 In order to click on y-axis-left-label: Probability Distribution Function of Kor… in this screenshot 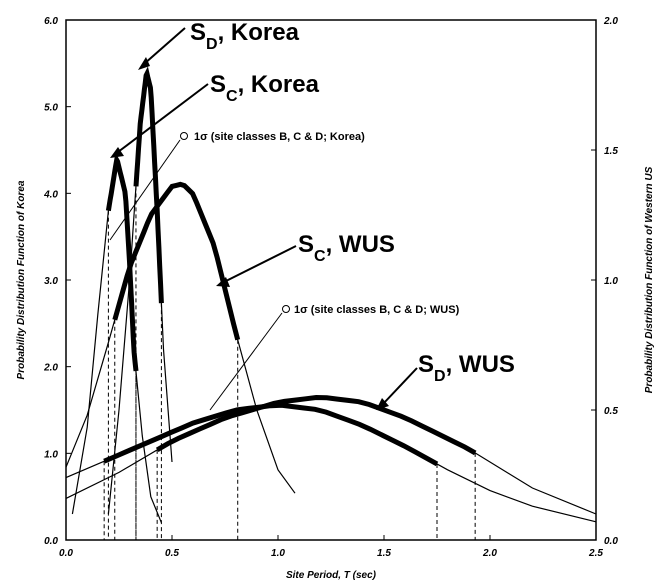, I will do `click(21, 279)`.